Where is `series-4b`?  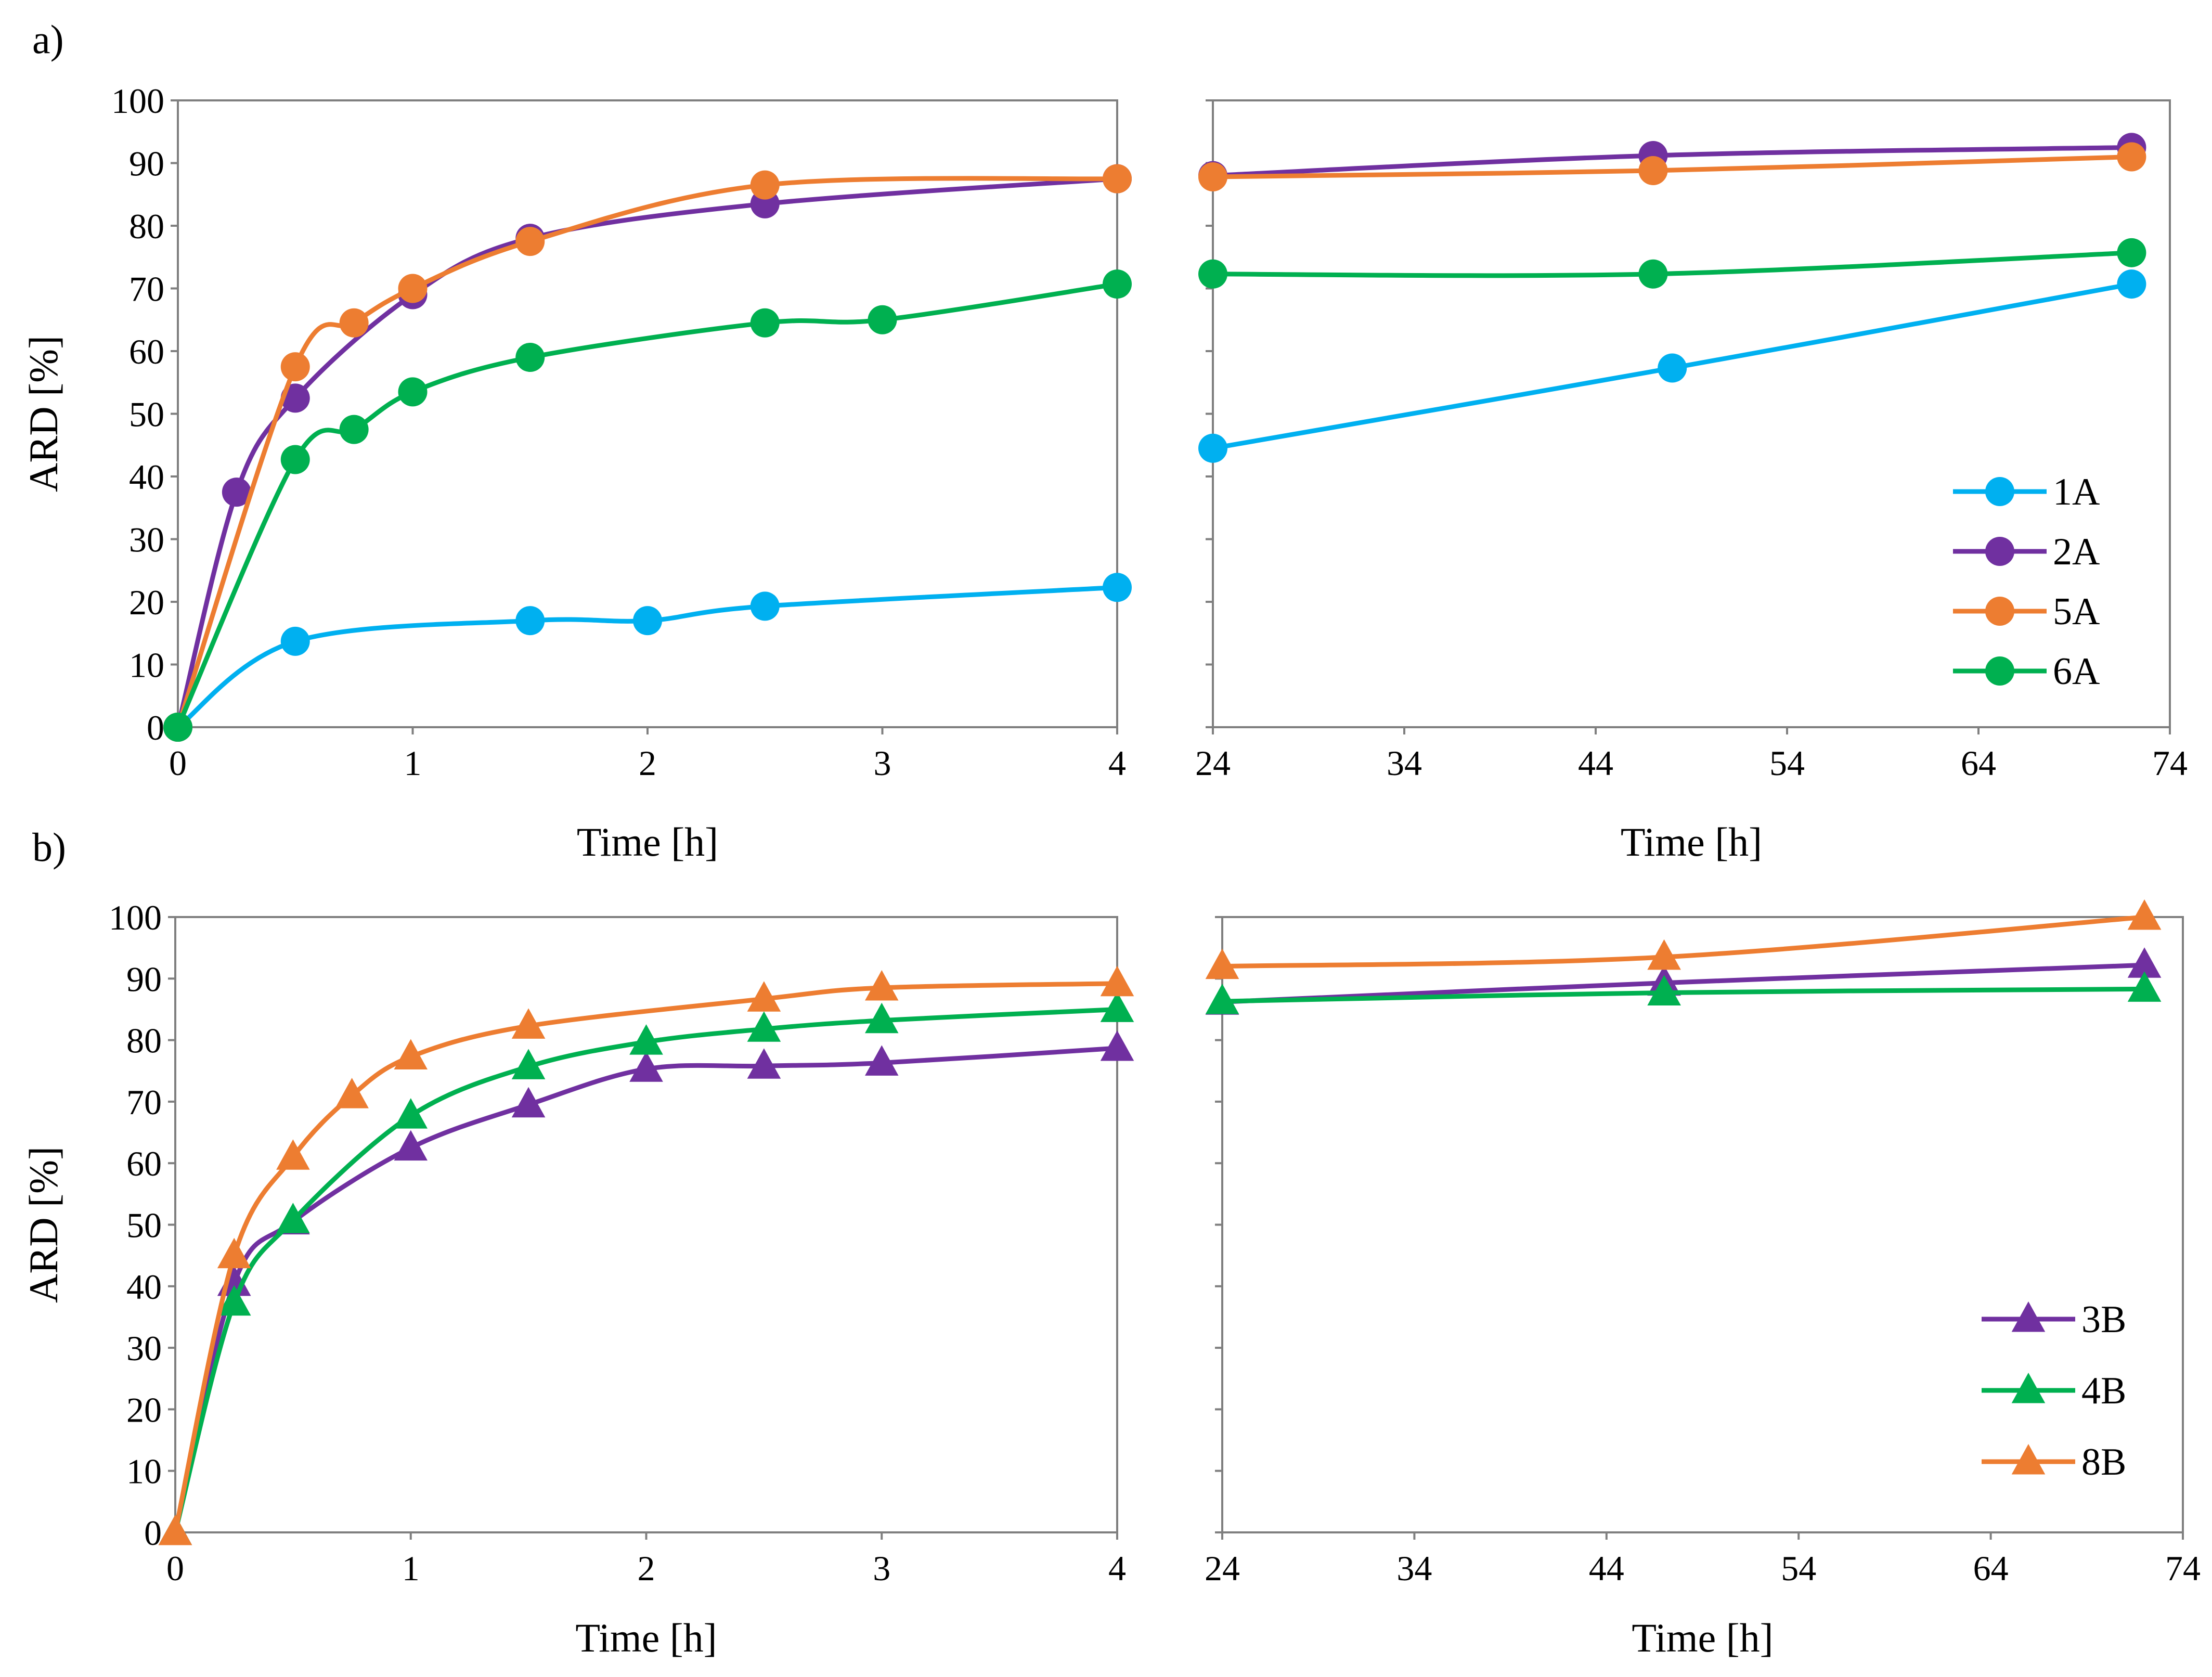 series-4b is located at coordinates (646, 1268).